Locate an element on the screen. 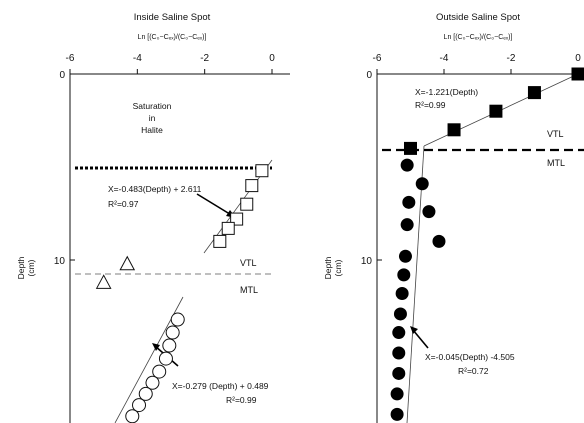 The width and height of the screenshot is (584, 423). saturation-label-2: in is located at coordinates (152, 118).